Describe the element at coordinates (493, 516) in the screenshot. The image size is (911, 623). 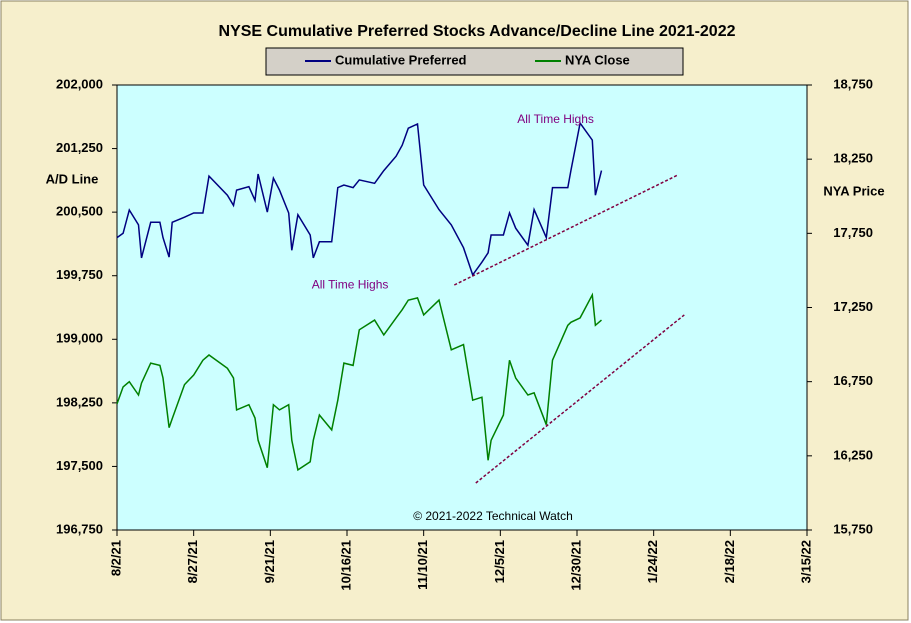
I see `credit: © 2021-2022 Technical Watch` at that location.